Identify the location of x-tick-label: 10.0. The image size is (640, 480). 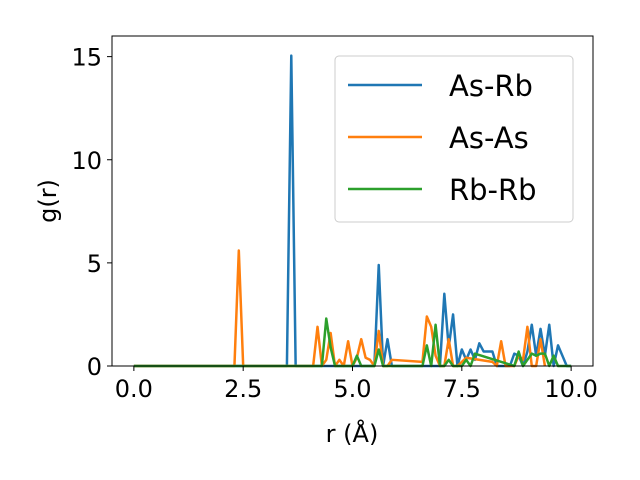
(570, 389).